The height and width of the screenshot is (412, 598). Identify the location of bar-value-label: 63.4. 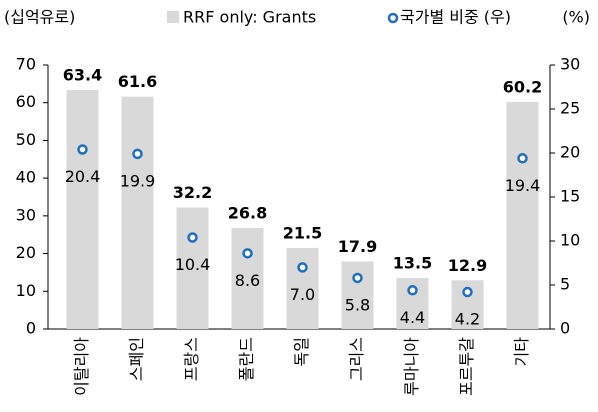
(82, 74).